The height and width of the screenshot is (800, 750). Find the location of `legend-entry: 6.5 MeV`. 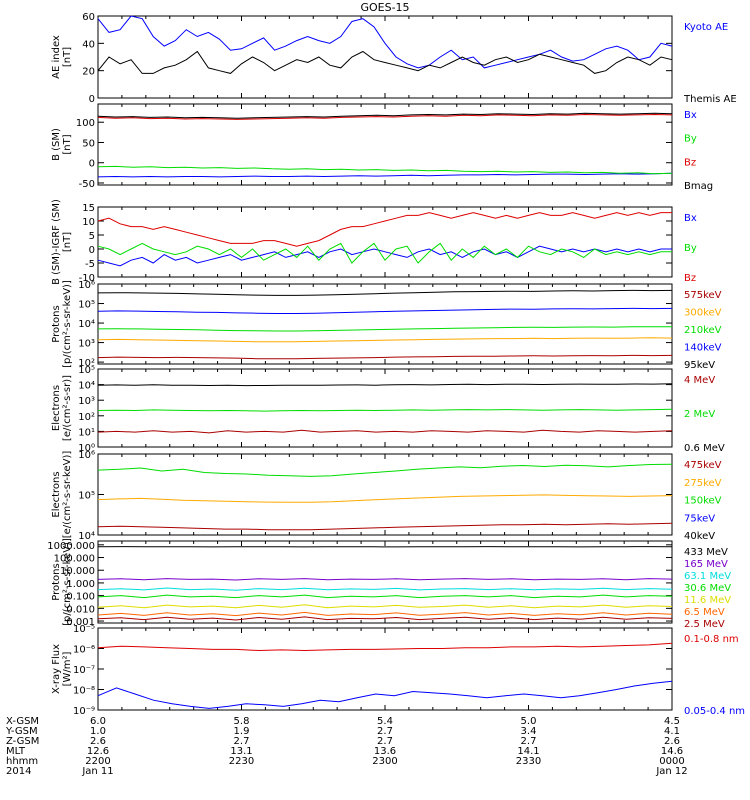

legend-entry: 6.5 MeV is located at coordinates (704, 612).